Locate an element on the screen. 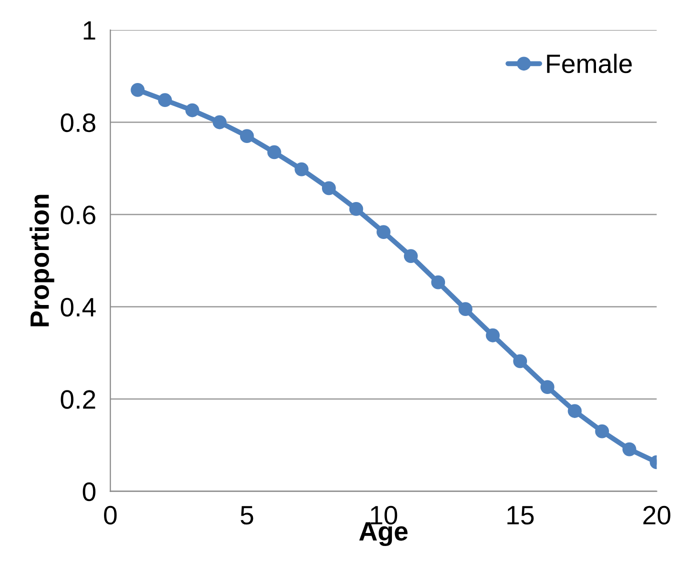  y-axis-title: Proportion is located at coordinates (42, 260).